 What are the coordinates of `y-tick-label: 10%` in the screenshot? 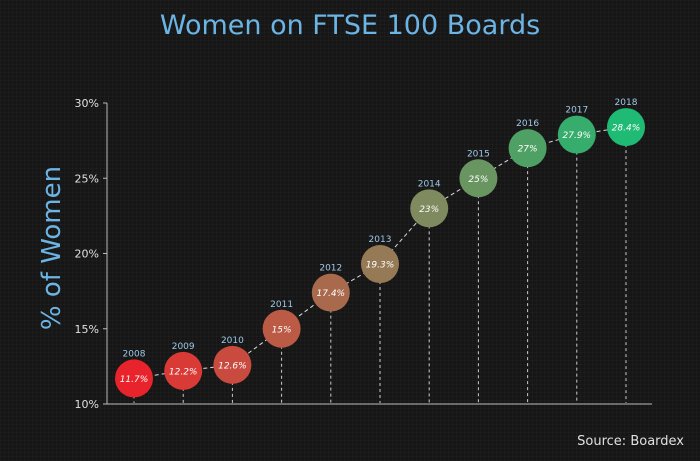 It's located at (87, 404).